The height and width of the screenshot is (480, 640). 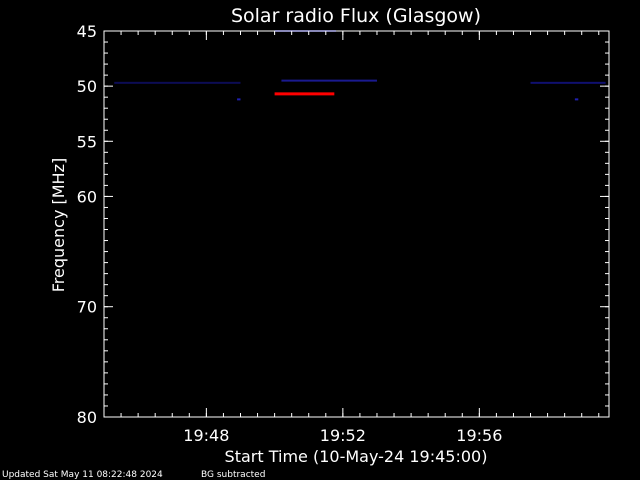 I want to click on x-axis-label: Start Time (10-May-24 19:45:00), so click(x=356, y=456).